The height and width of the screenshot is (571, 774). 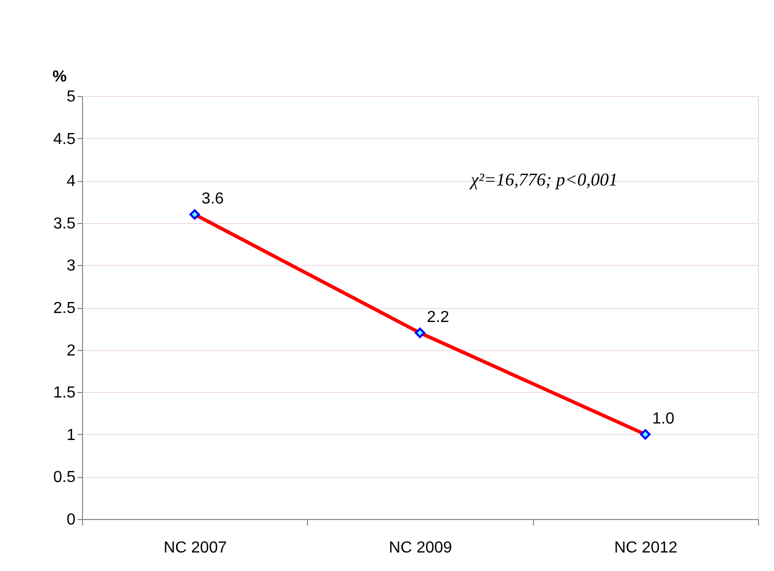 I want to click on y-axis-title: %, so click(x=59, y=77).